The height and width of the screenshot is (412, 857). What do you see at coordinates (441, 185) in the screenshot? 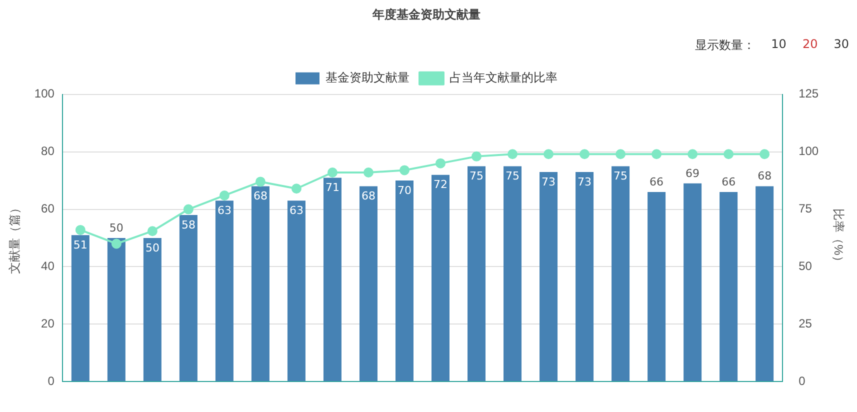
I see `data-label: 72` at bounding box center [441, 185].